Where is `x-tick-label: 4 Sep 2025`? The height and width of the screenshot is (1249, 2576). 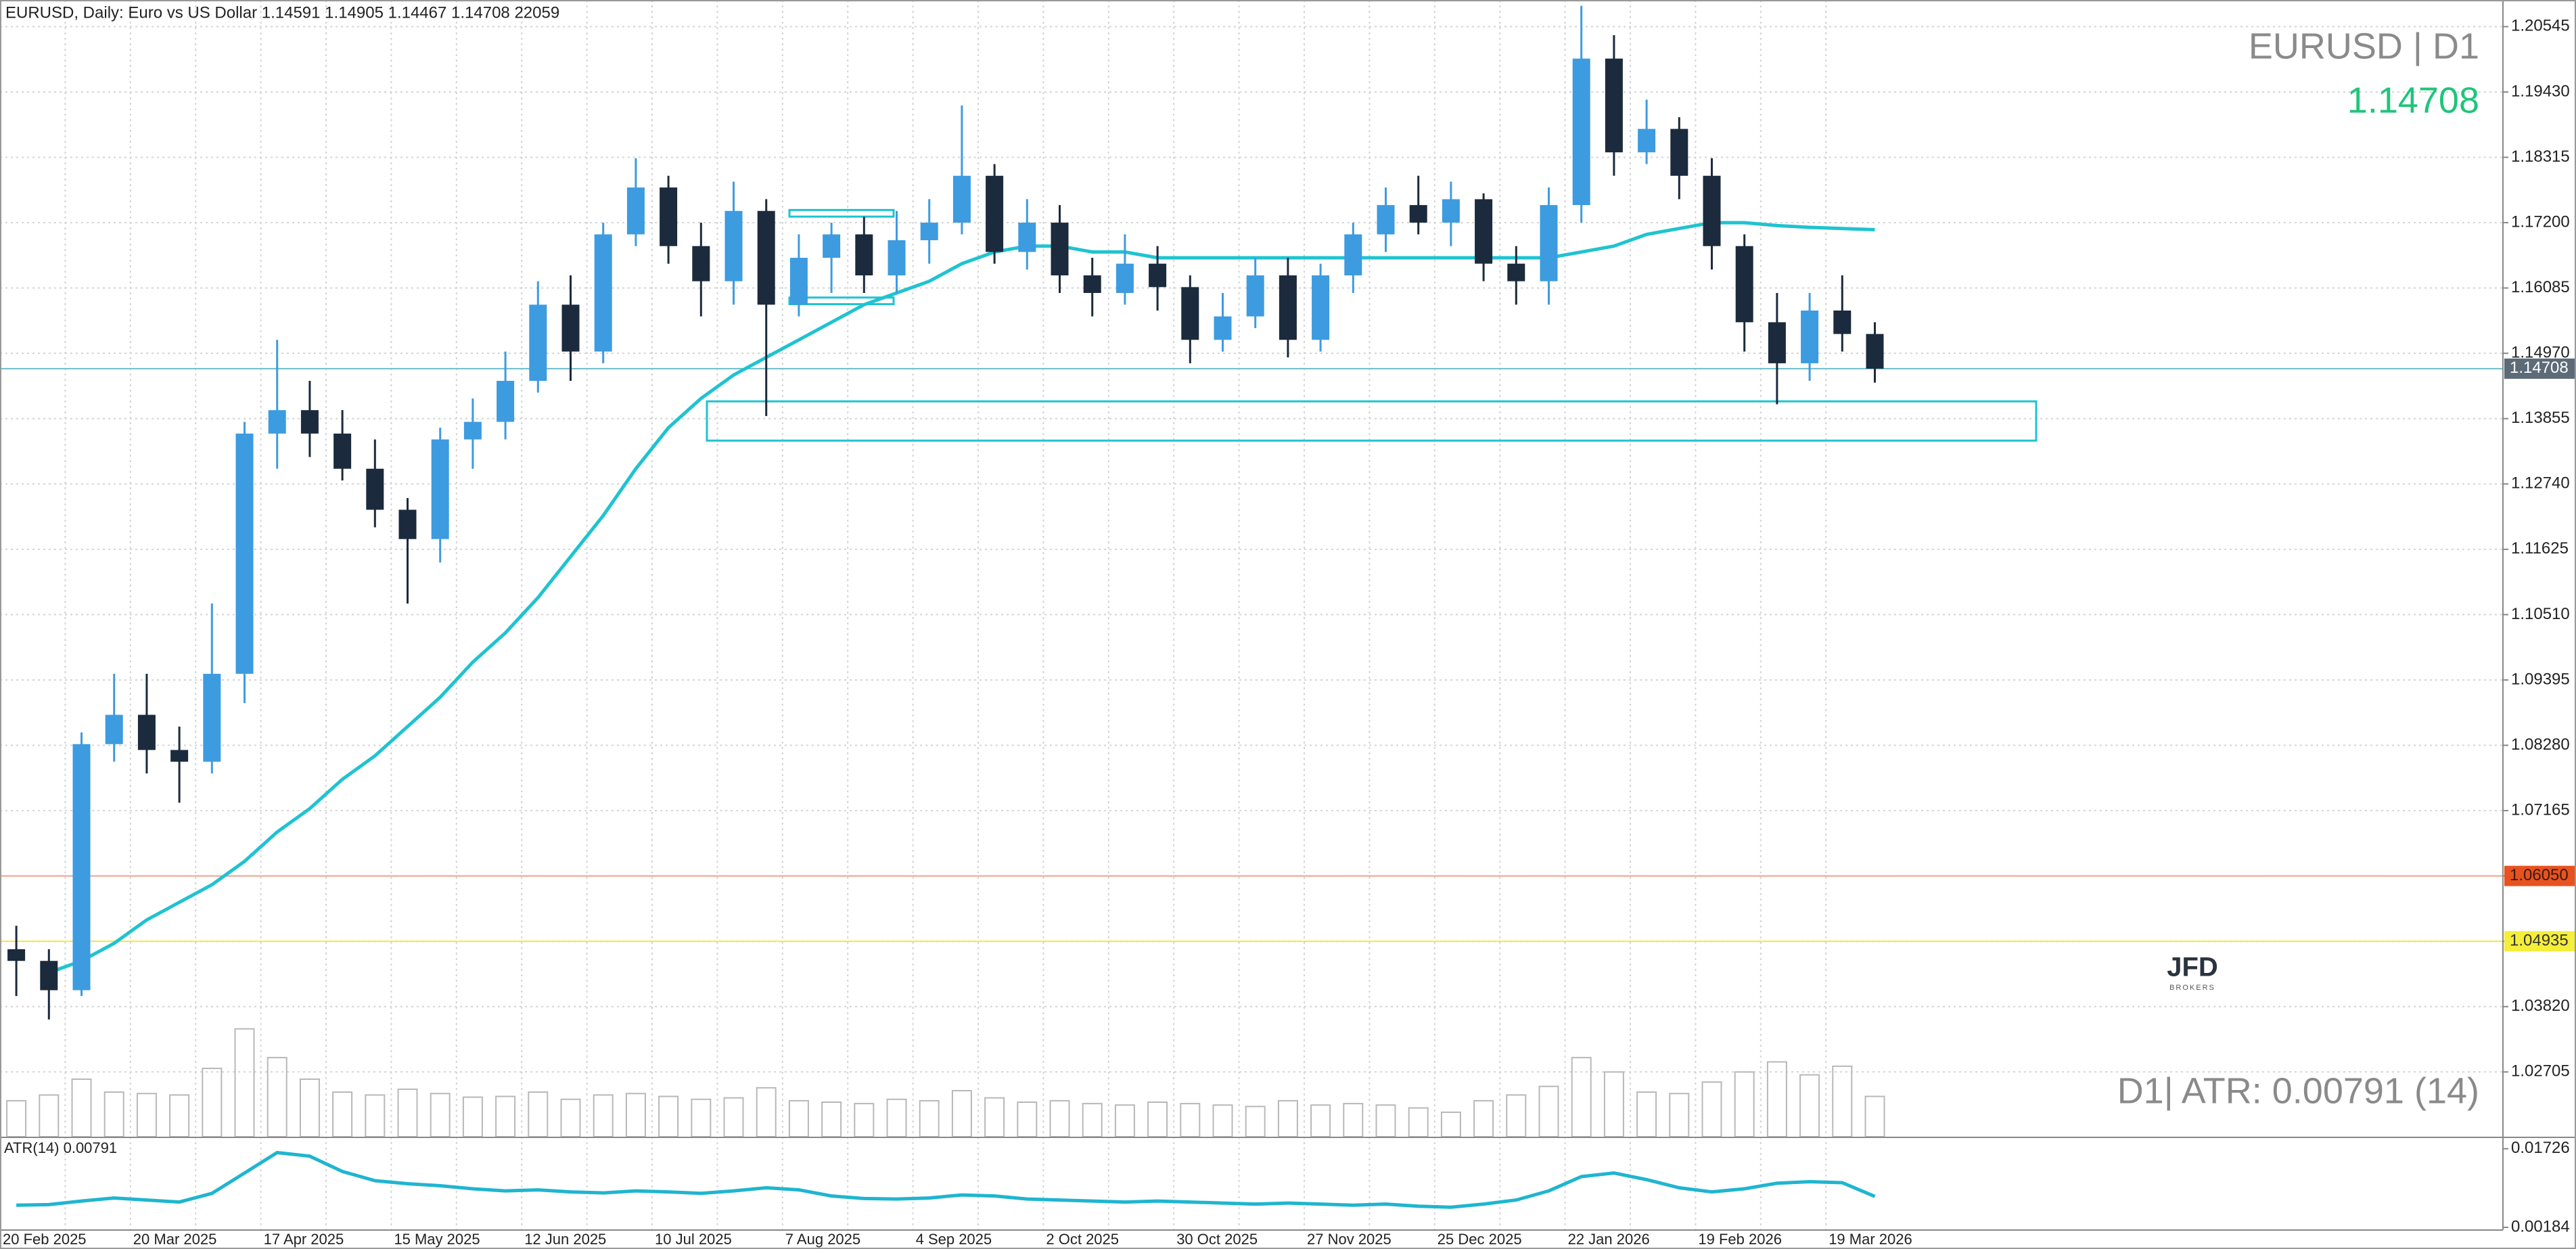
x-tick-label: 4 Sep 2025 is located at coordinates (954, 1239).